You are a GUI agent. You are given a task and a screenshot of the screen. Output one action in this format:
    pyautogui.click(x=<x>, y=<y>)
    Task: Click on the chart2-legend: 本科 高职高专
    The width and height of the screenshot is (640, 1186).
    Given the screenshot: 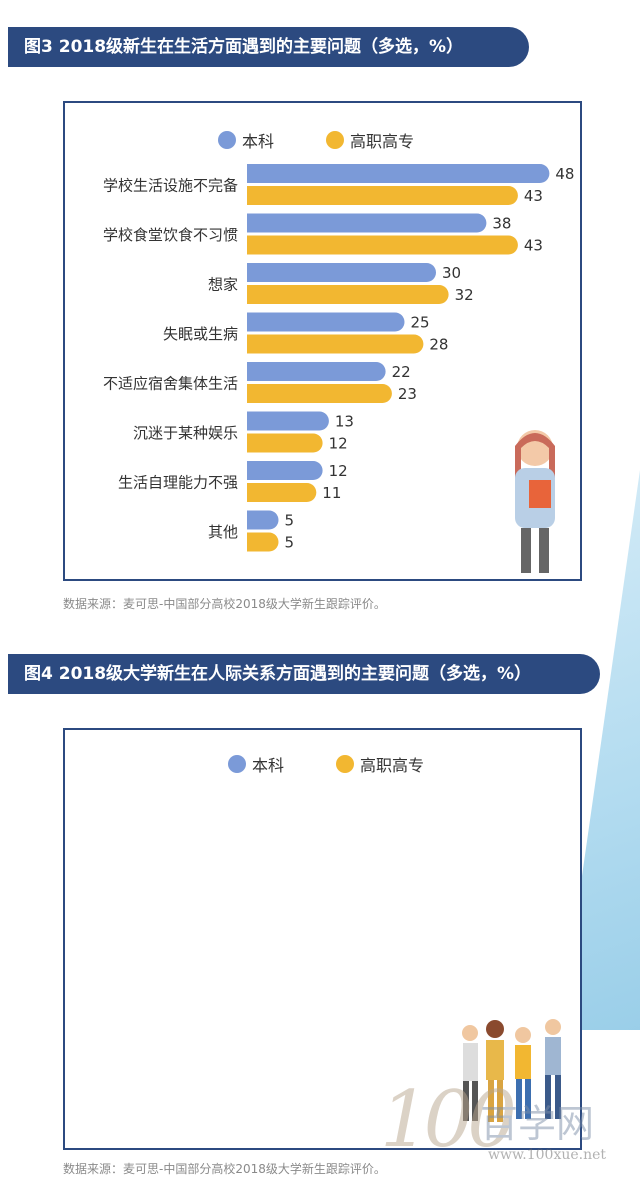 What is the action you would take?
    pyautogui.click(x=326, y=764)
    